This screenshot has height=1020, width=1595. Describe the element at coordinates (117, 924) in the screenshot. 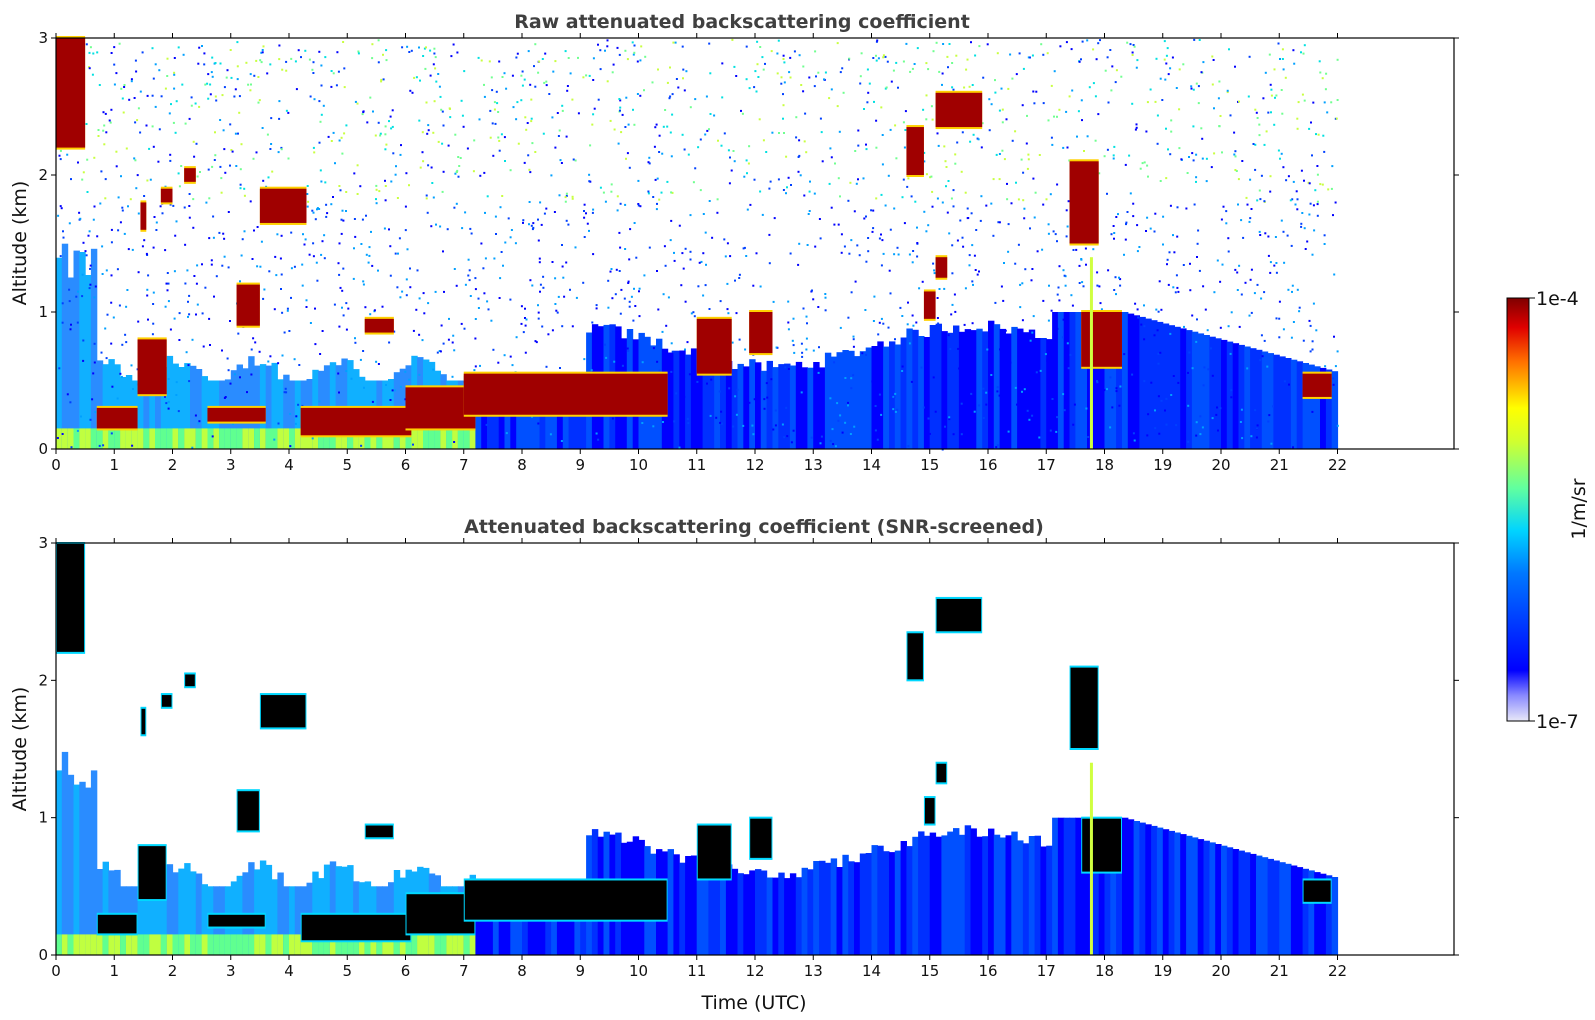

I see `cloud-core` at that location.